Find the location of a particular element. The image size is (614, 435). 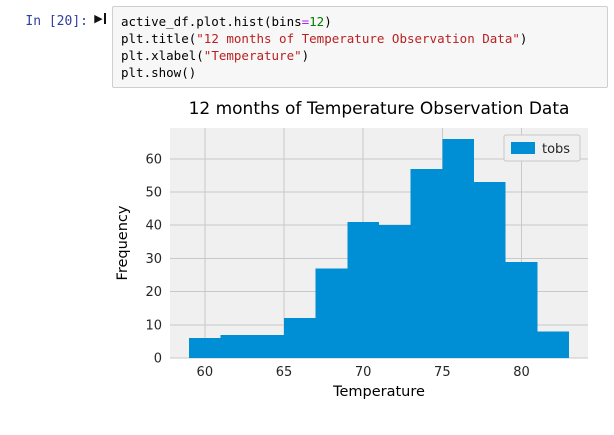

x-tick-label: 75 is located at coordinates (442, 372).